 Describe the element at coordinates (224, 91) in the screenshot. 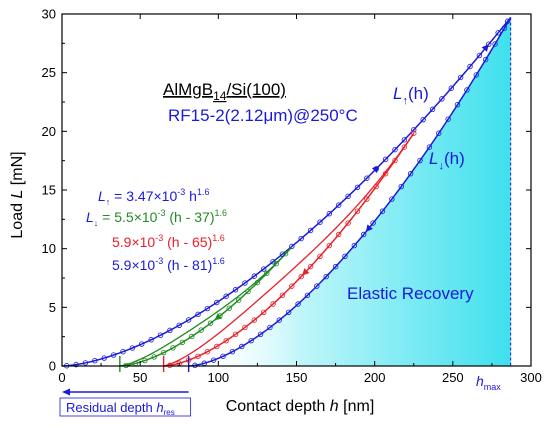

I see `sample-title: AlMgB14/Si(100)` at that location.